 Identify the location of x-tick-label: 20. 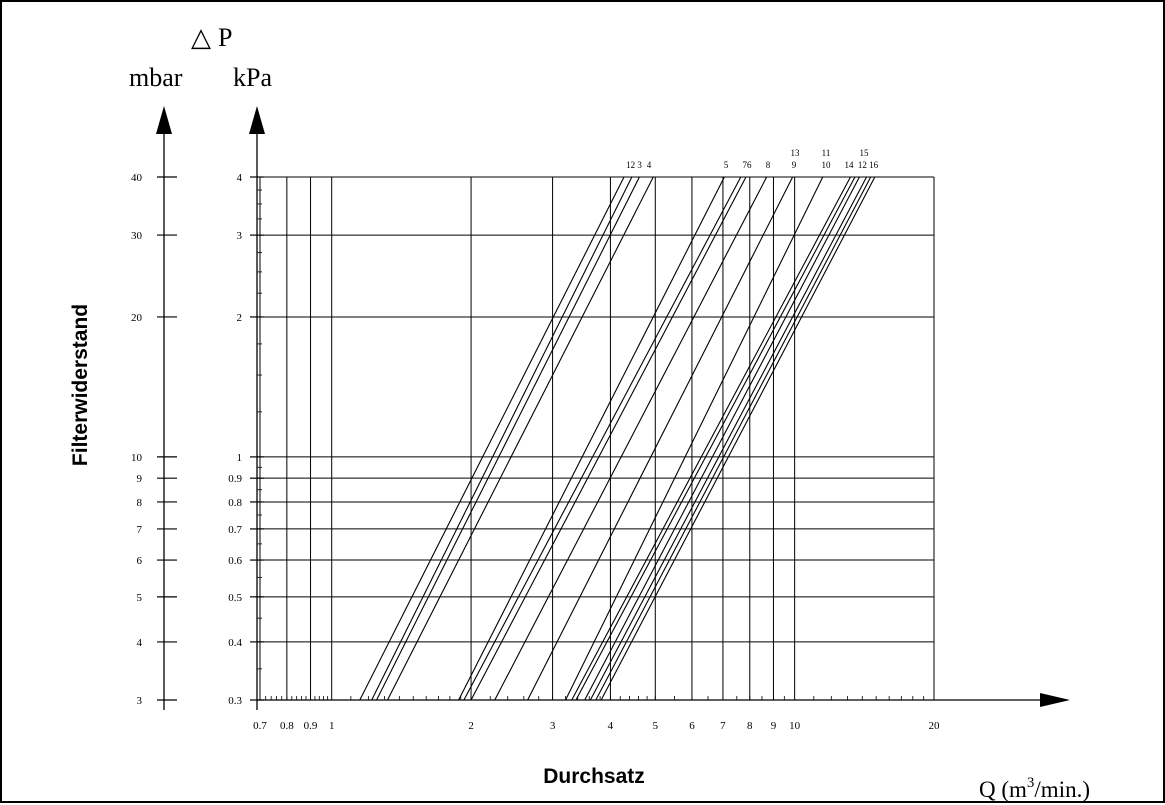
(935, 726).